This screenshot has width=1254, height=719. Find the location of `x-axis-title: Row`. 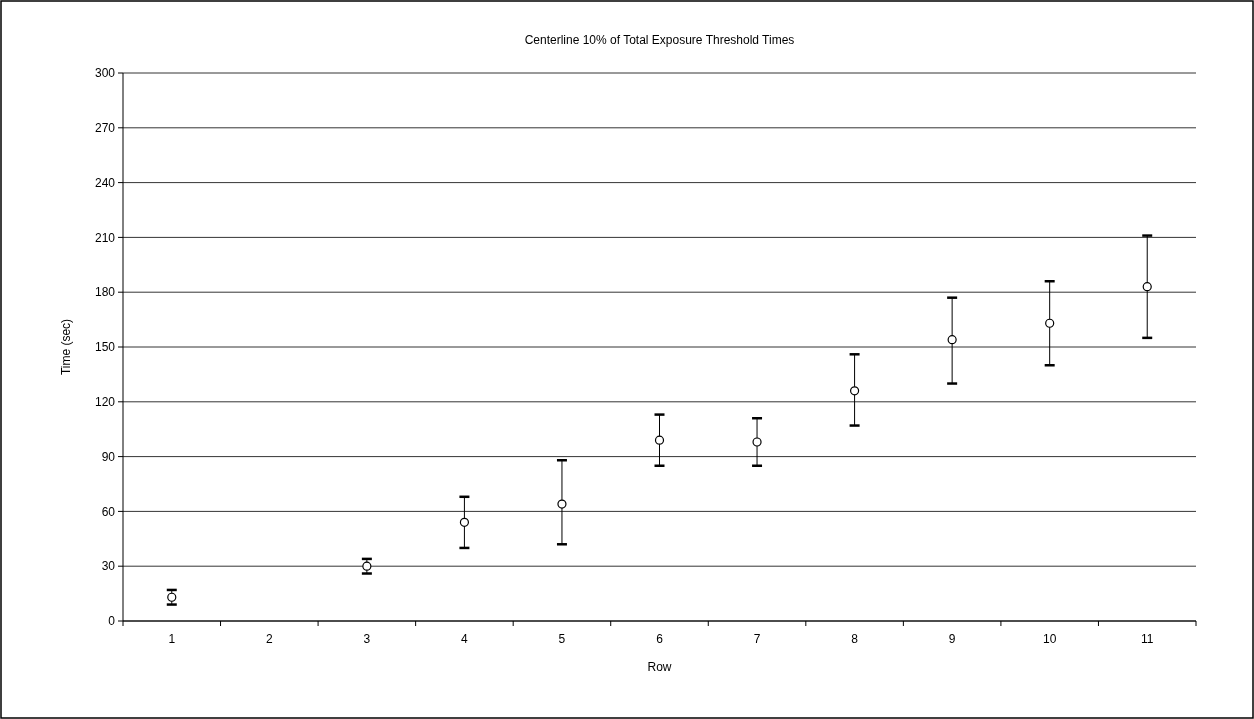

x-axis-title: Row is located at coordinates (659, 667).